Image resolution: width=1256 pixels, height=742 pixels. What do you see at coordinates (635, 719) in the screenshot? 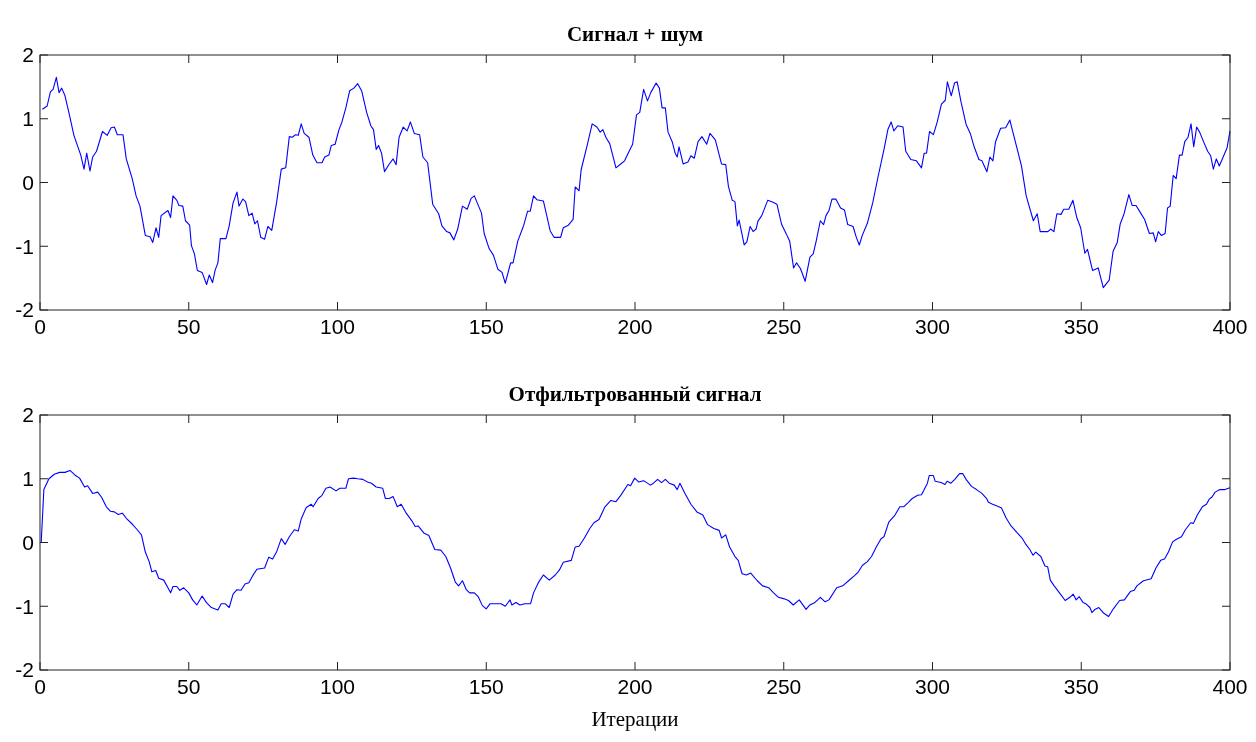
I see `x-axis-title: Итерации` at bounding box center [635, 719].